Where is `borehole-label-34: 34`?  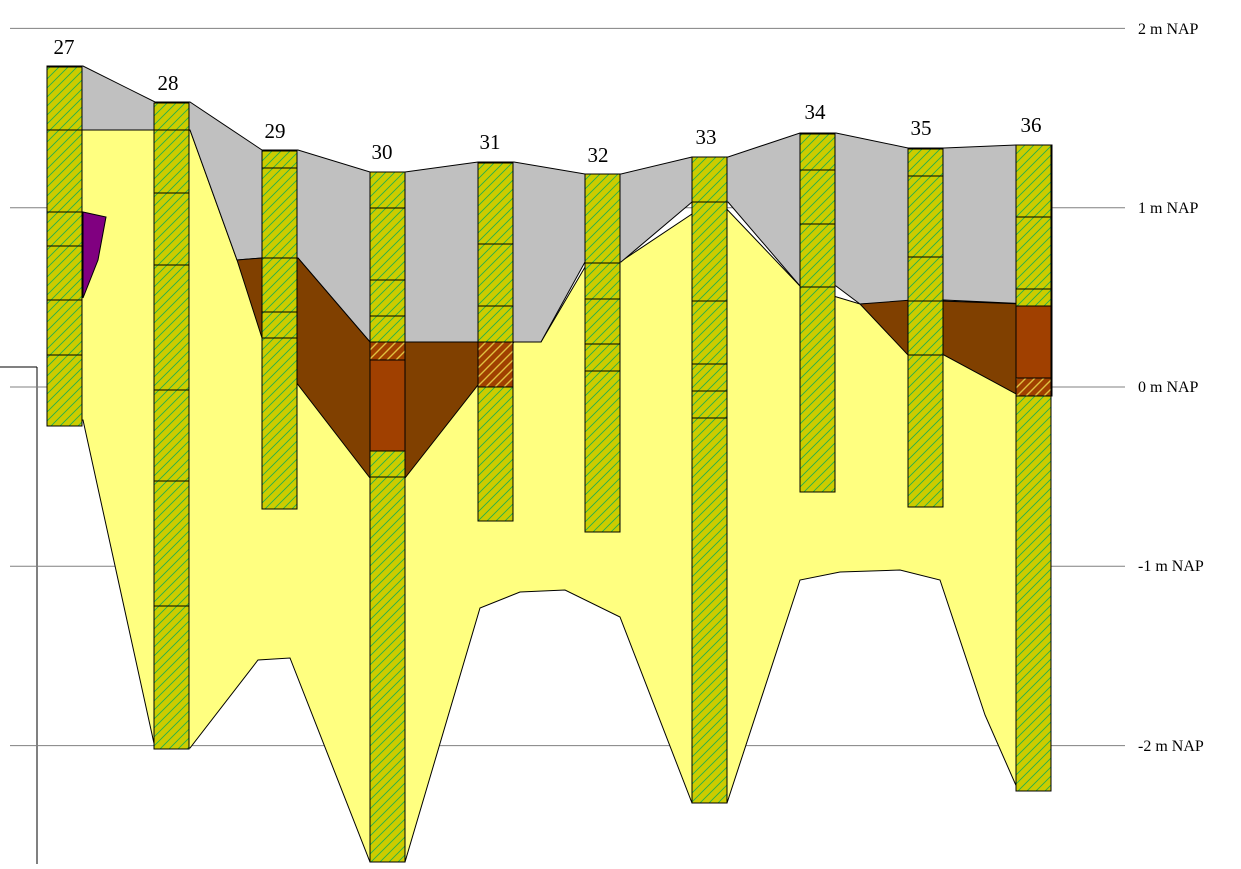
borehole-label-34: 34 is located at coordinates (816, 112).